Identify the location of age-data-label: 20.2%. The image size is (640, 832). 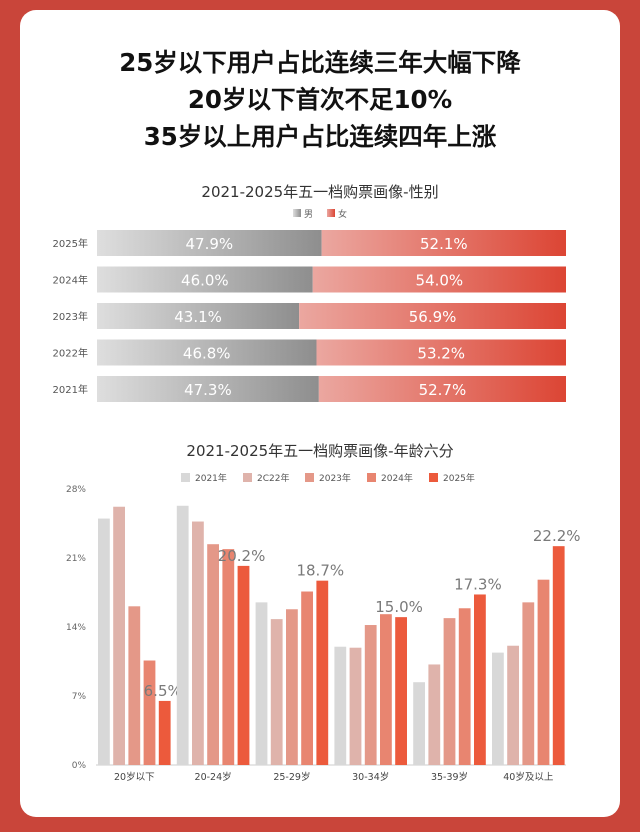
(242, 556).